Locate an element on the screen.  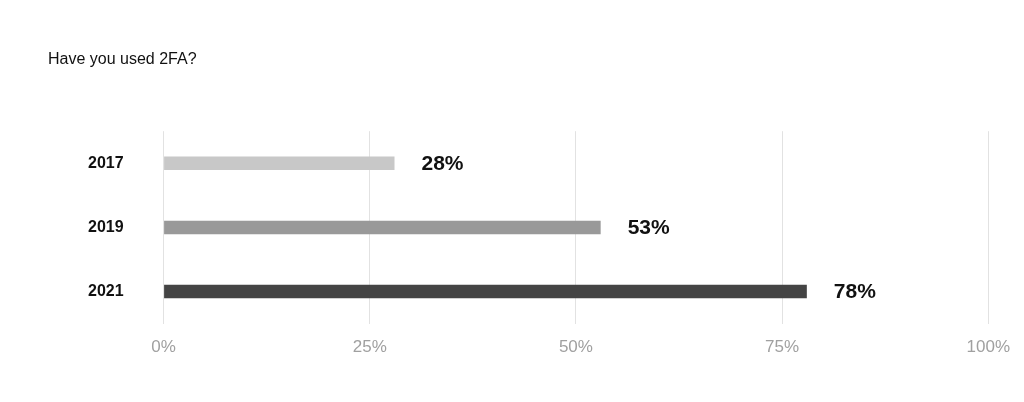
data-label: 28% is located at coordinates (442, 163).